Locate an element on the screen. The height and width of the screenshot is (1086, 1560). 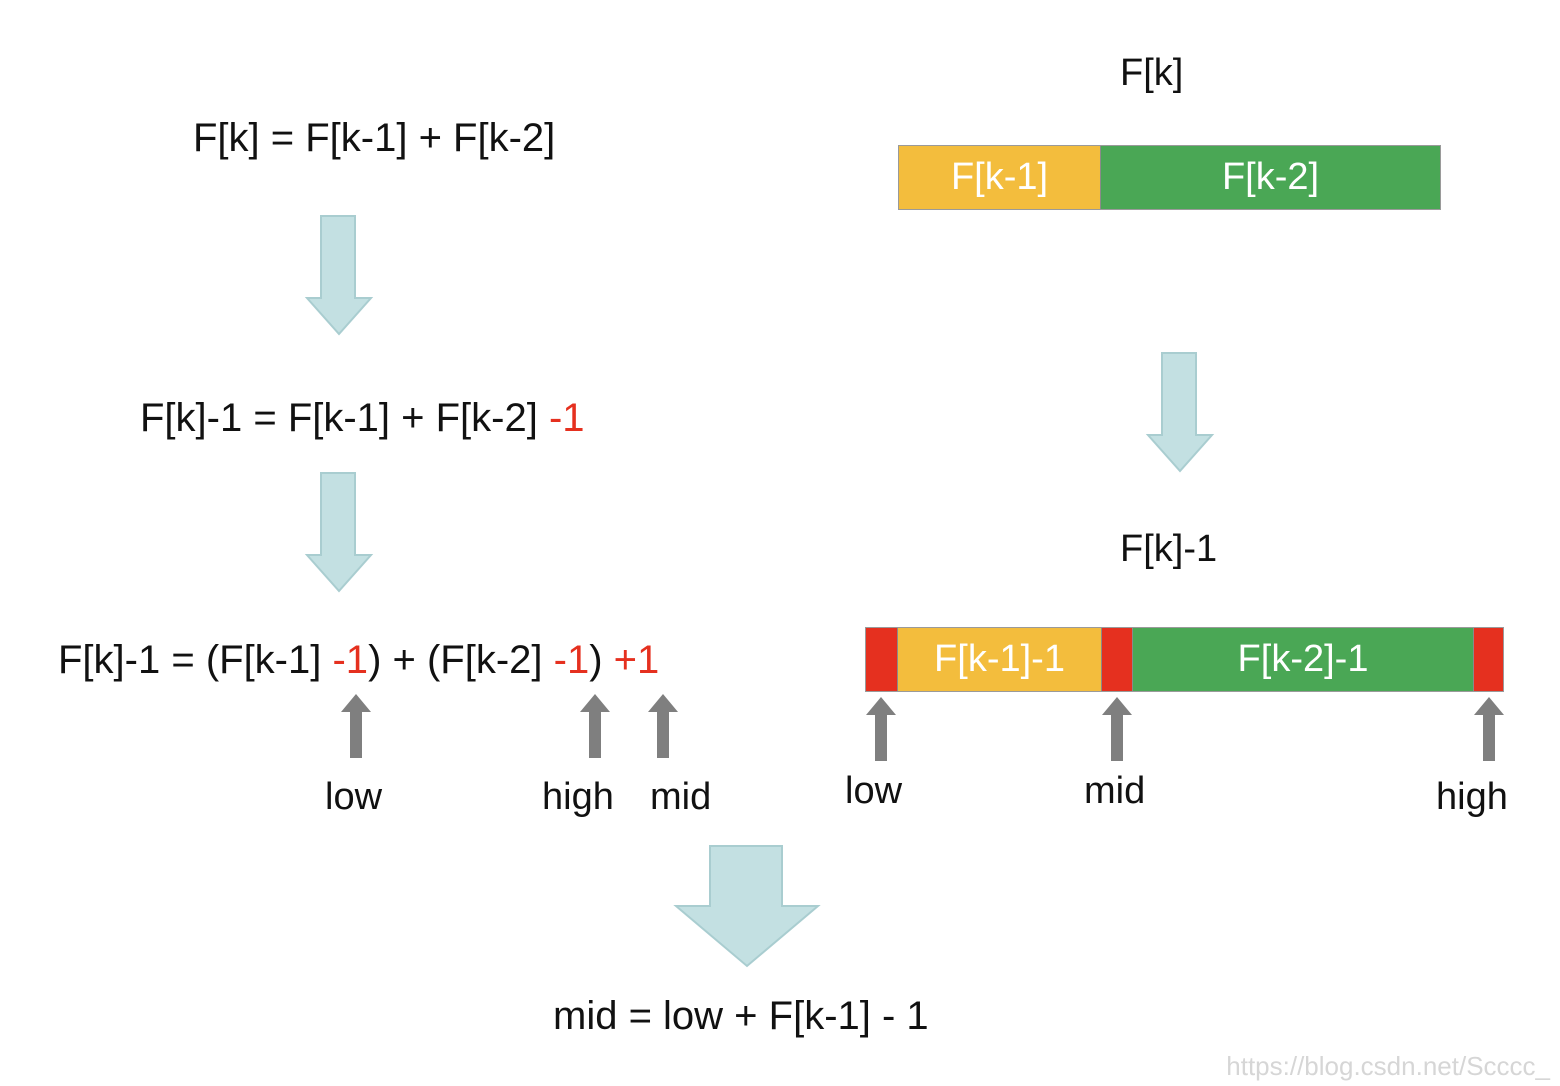
result-equation: mid = low + F[k-1] - 1 is located at coordinates (741, 1016).